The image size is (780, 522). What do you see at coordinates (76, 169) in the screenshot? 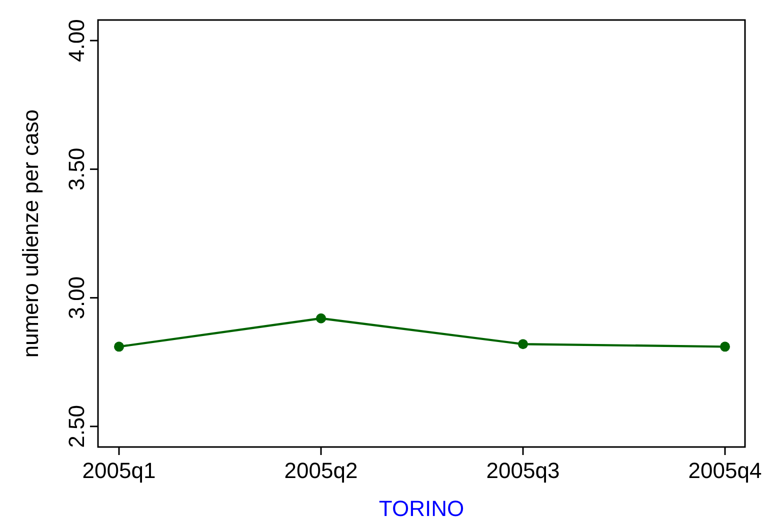
I see `y-tick-label: 3.50` at bounding box center [76, 169].